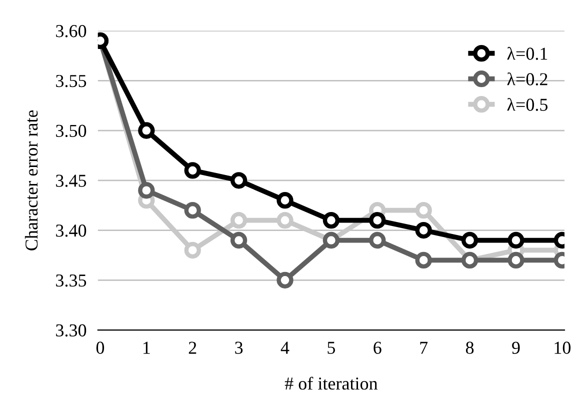 The image size is (576, 410). What do you see at coordinates (239, 348) in the screenshot?
I see `x-tick-label: 3` at bounding box center [239, 348].